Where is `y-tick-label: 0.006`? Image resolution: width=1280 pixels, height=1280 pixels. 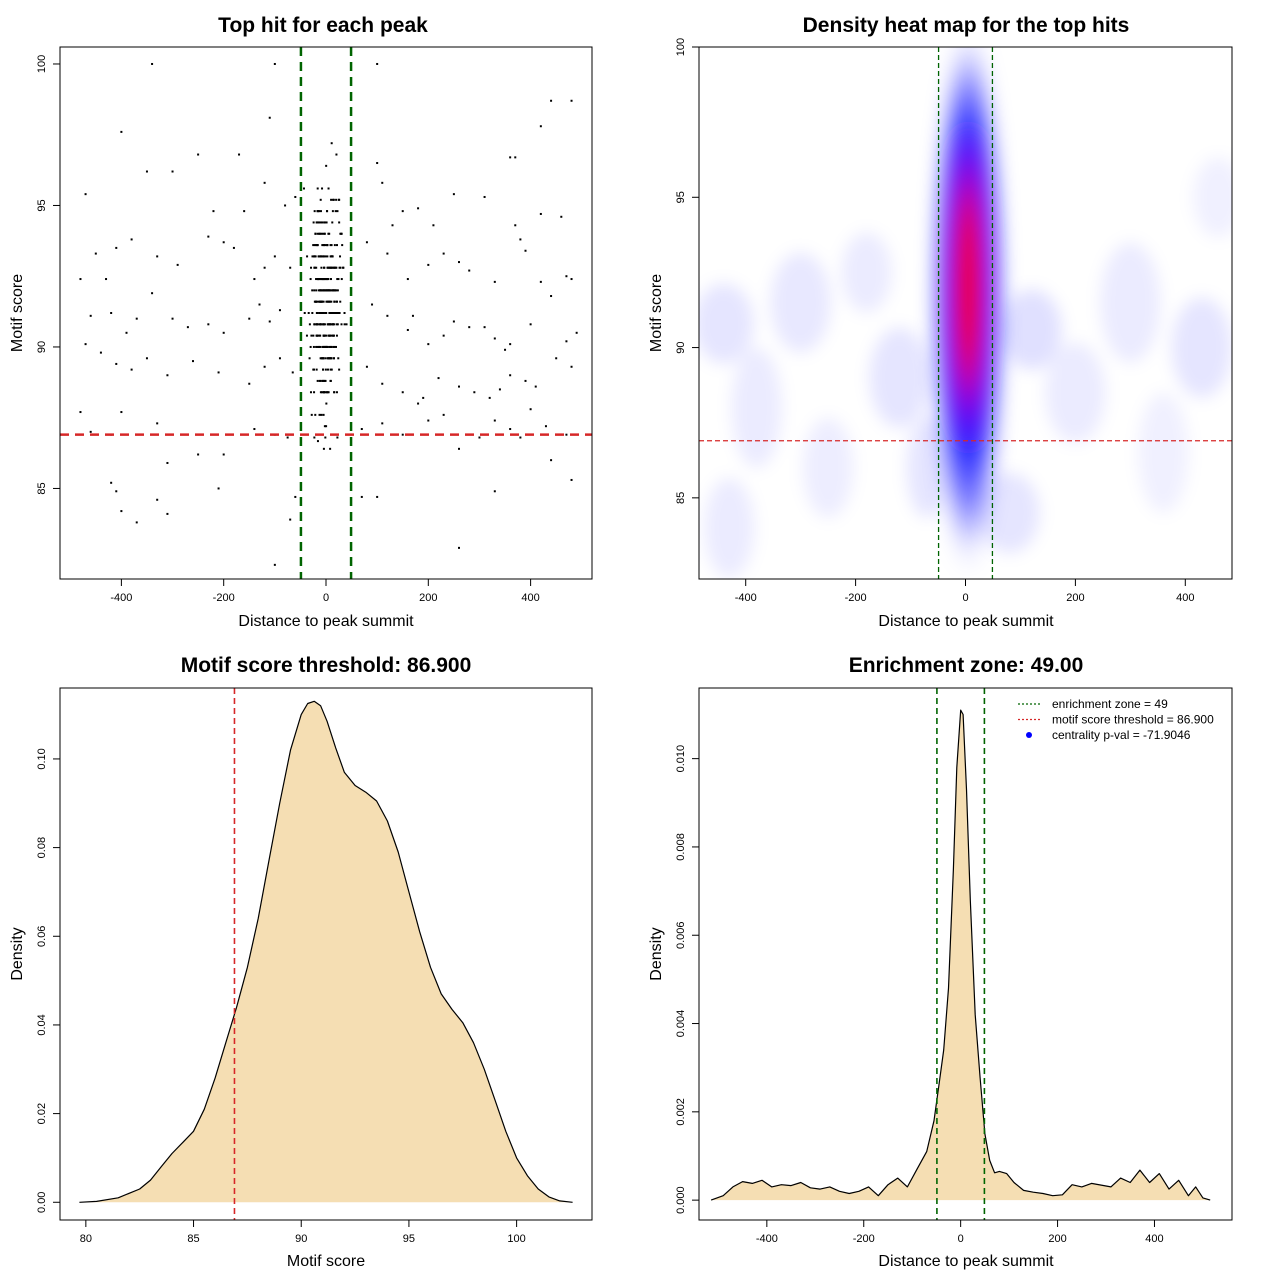
y-tick-label: 0.006 is located at coordinates (681, 935).